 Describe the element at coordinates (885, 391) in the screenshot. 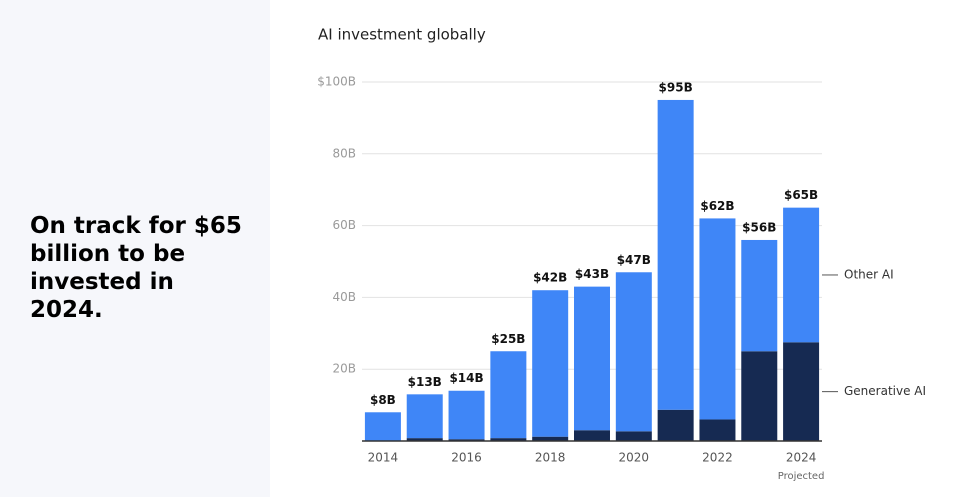

I see `legend-label: Generative AI` at that location.